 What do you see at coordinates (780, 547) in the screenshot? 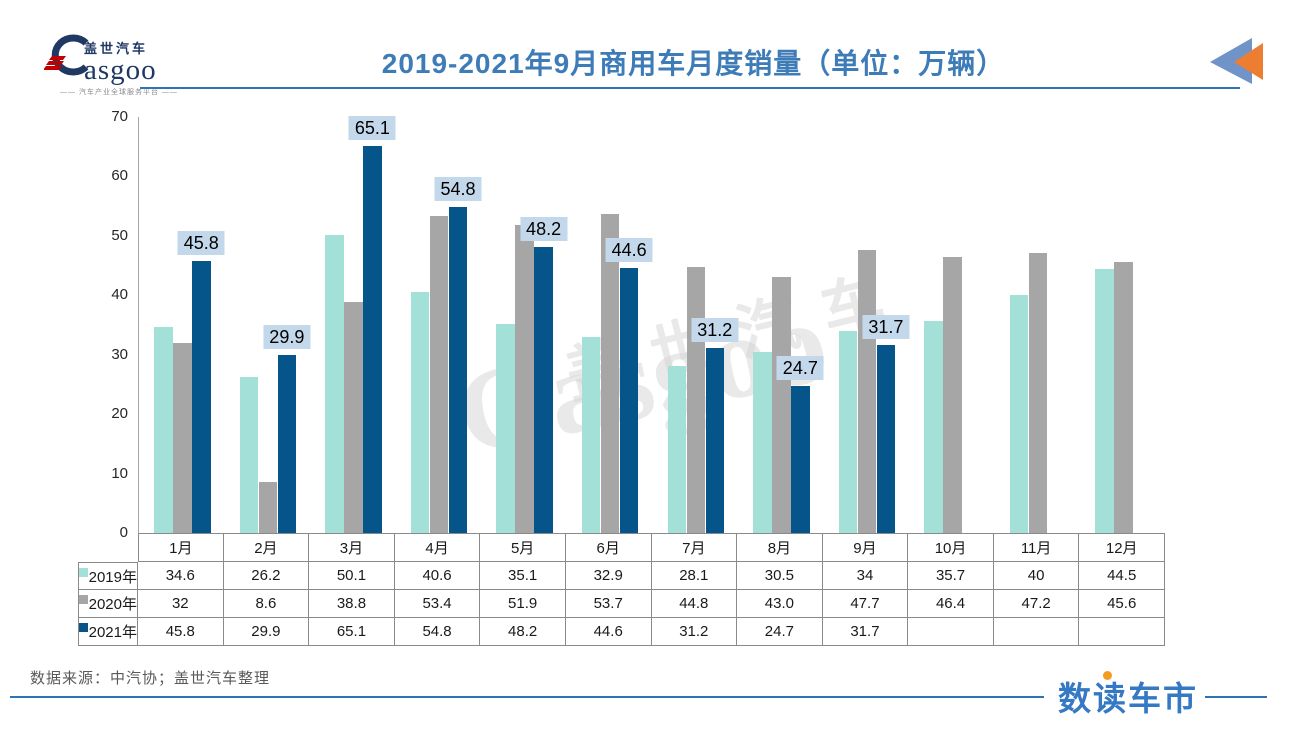
I see `table-month-header: 8月` at bounding box center [780, 547].